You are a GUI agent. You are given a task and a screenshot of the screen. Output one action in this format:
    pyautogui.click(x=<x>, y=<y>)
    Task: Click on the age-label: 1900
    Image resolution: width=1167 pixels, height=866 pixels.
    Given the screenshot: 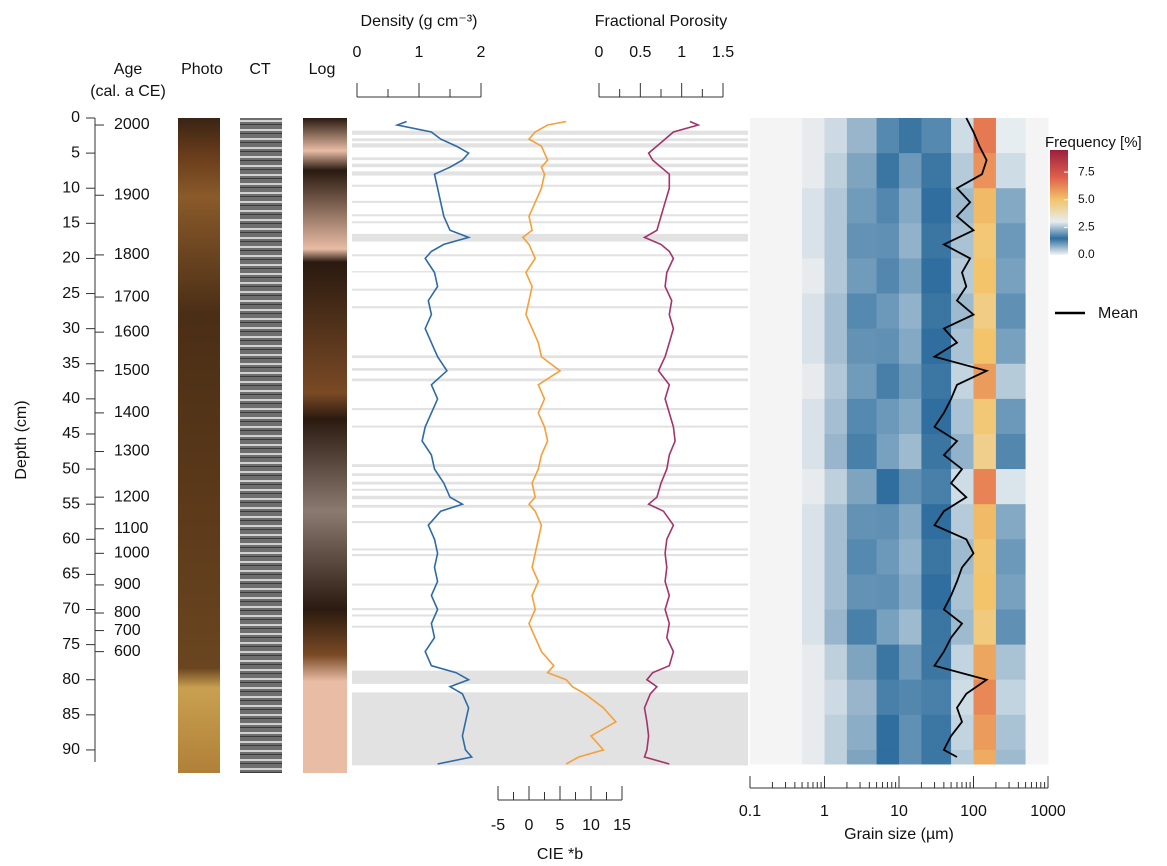 What is the action you would take?
    pyautogui.click(x=132, y=194)
    